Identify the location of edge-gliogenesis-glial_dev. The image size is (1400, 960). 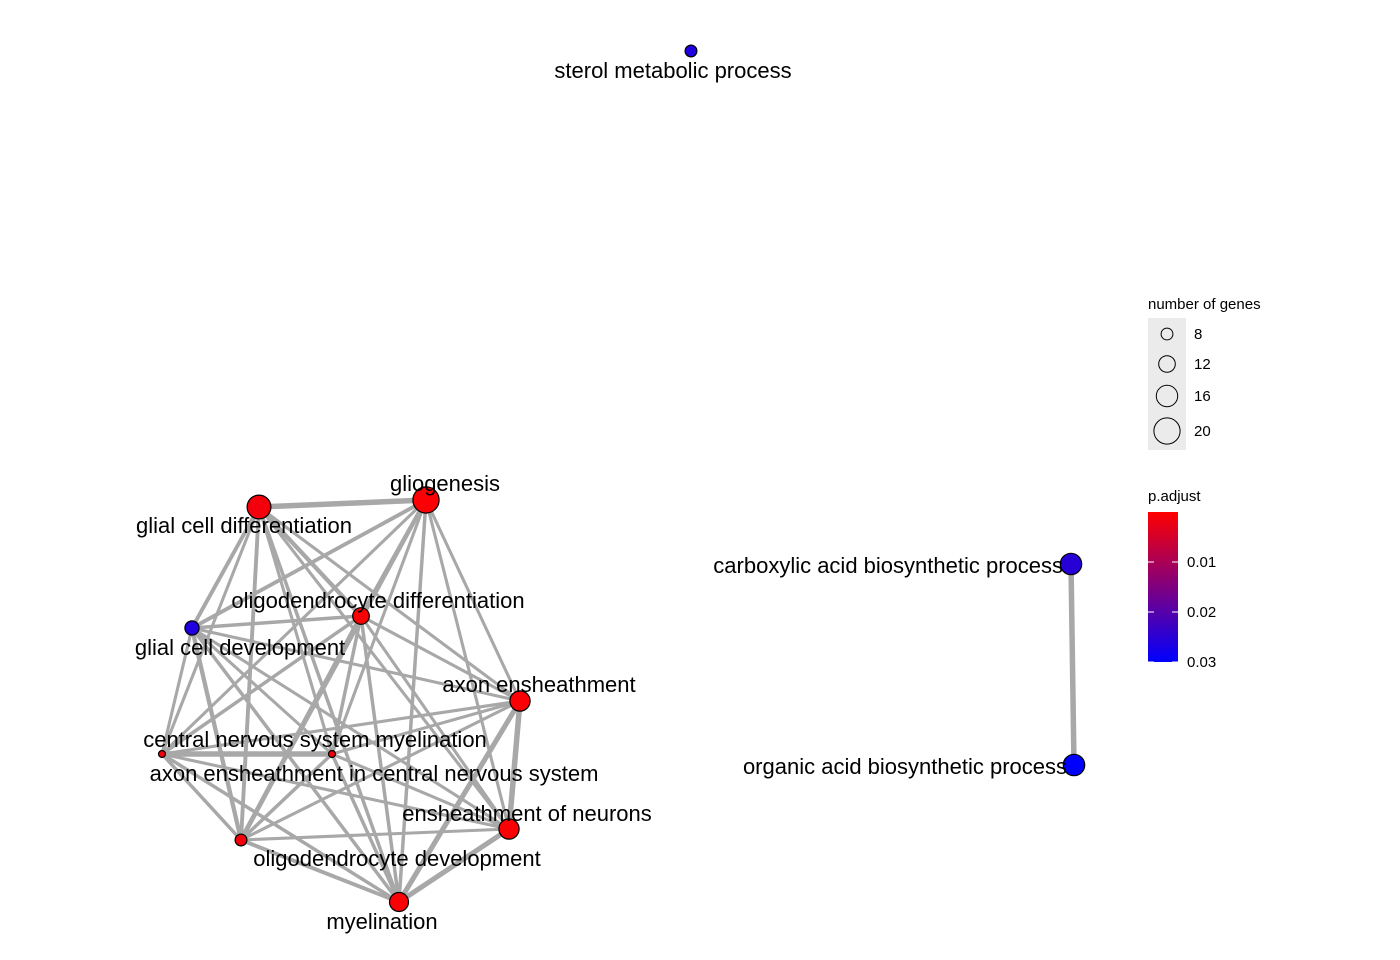
(309, 564).